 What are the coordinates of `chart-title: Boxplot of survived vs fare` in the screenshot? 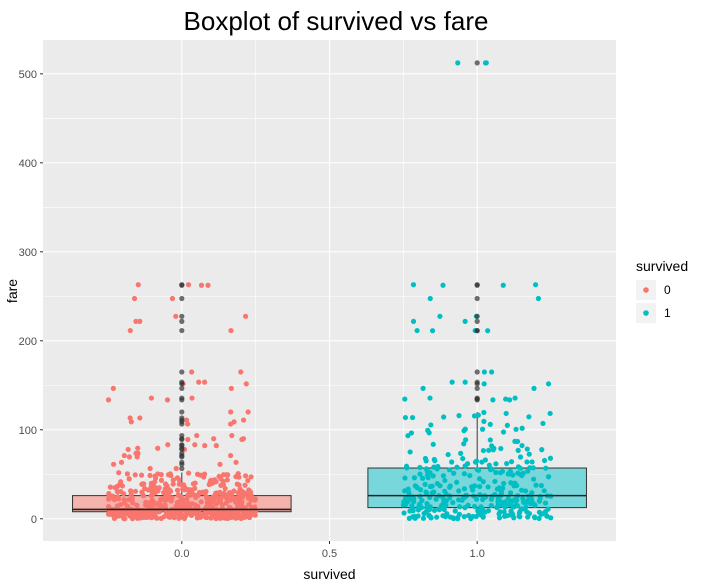 It's located at (336, 21).